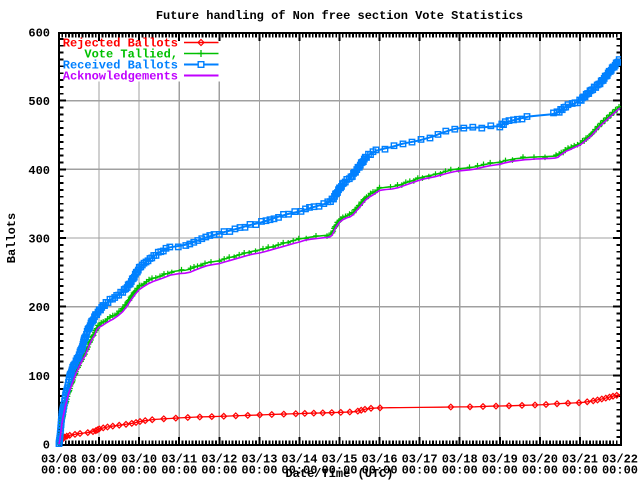 Image resolution: width=640 pixels, height=480 pixels. I want to click on svg-text: Date/Time (UTC), so click(339, 473).